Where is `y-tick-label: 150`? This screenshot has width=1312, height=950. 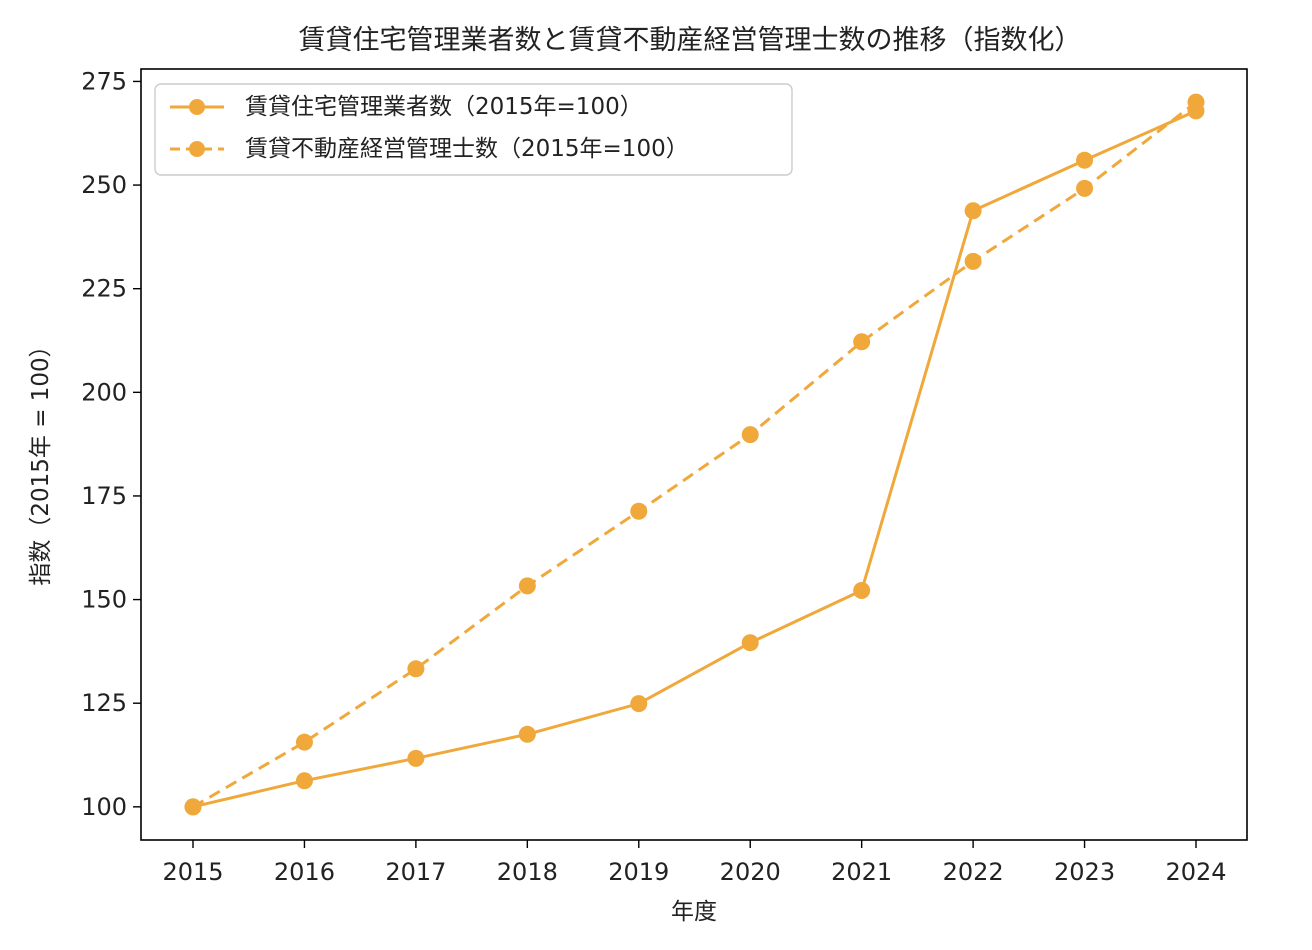
y-tick-label: 150 is located at coordinates (104, 600).